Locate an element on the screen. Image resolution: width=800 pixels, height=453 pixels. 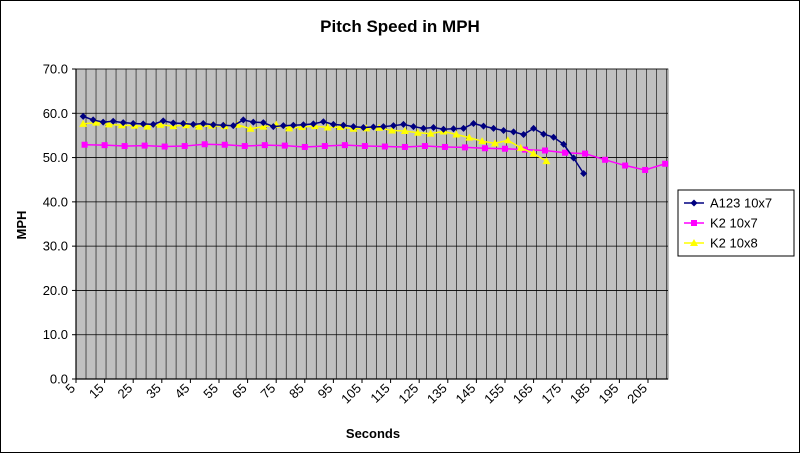
series-group is located at coordinates (374, 145).